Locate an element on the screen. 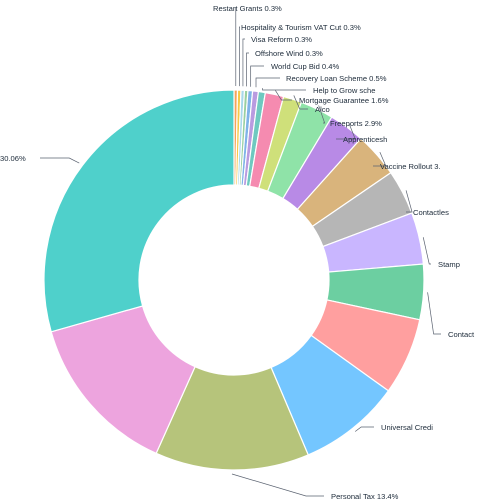 Image resolution: width=500 pixels, height=500 pixels. slice-label: Contactles is located at coordinates (431, 212).